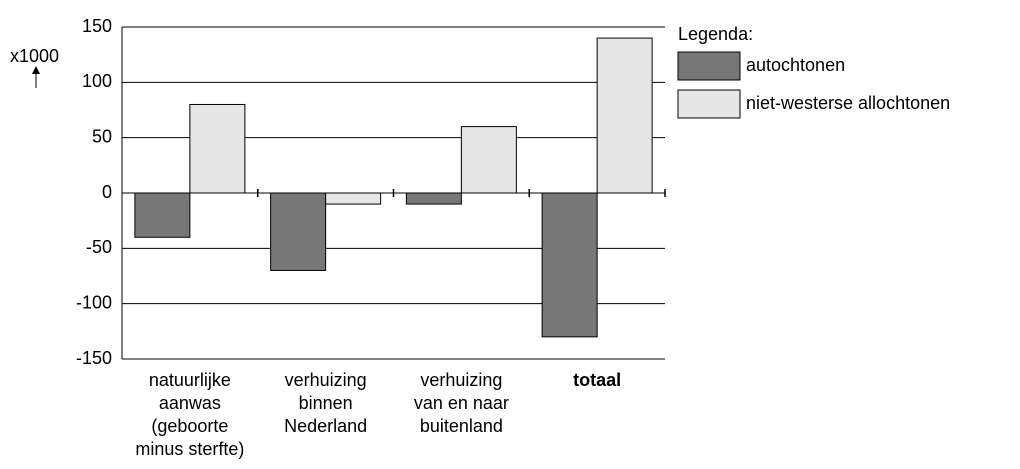 The height and width of the screenshot is (469, 1020). What do you see at coordinates (97, 81) in the screenshot?
I see `y-tick-label: 100` at bounding box center [97, 81].